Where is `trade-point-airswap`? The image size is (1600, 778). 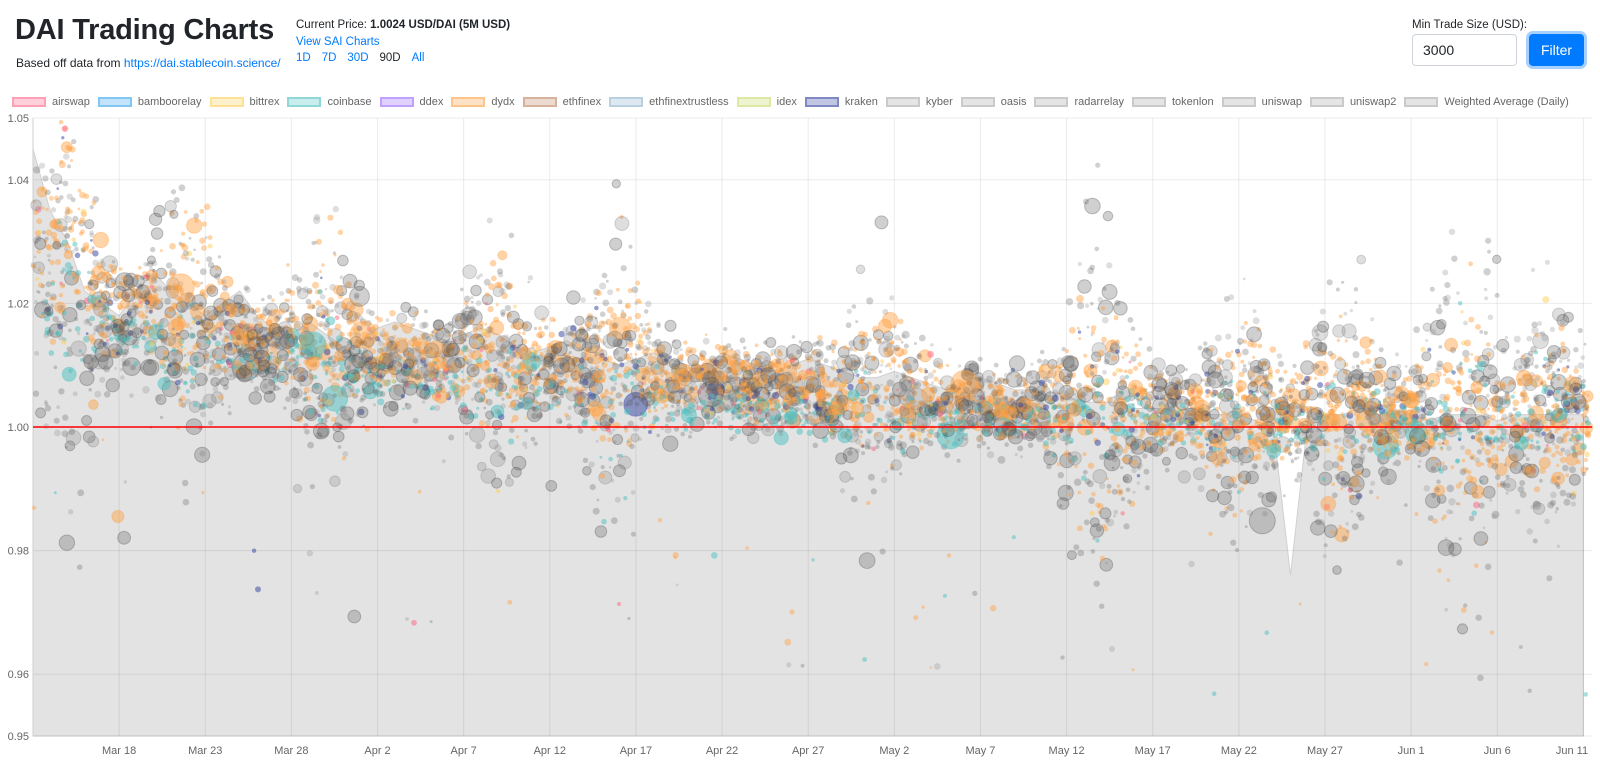 trade-point-airswap is located at coordinates (733, 403).